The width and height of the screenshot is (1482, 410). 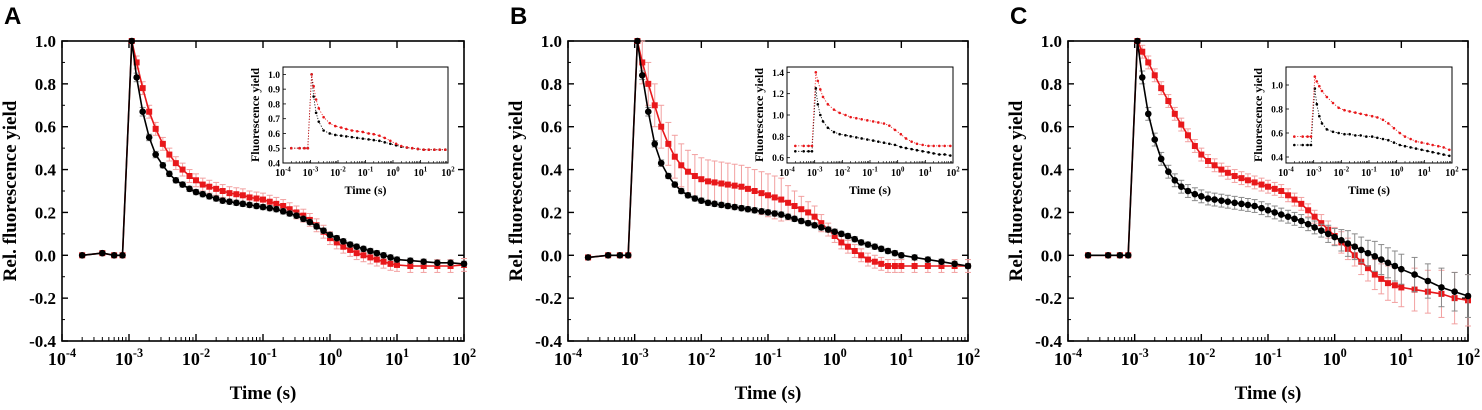 I want to click on inset-x-axis-label: Time (s), so click(x=365, y=190).